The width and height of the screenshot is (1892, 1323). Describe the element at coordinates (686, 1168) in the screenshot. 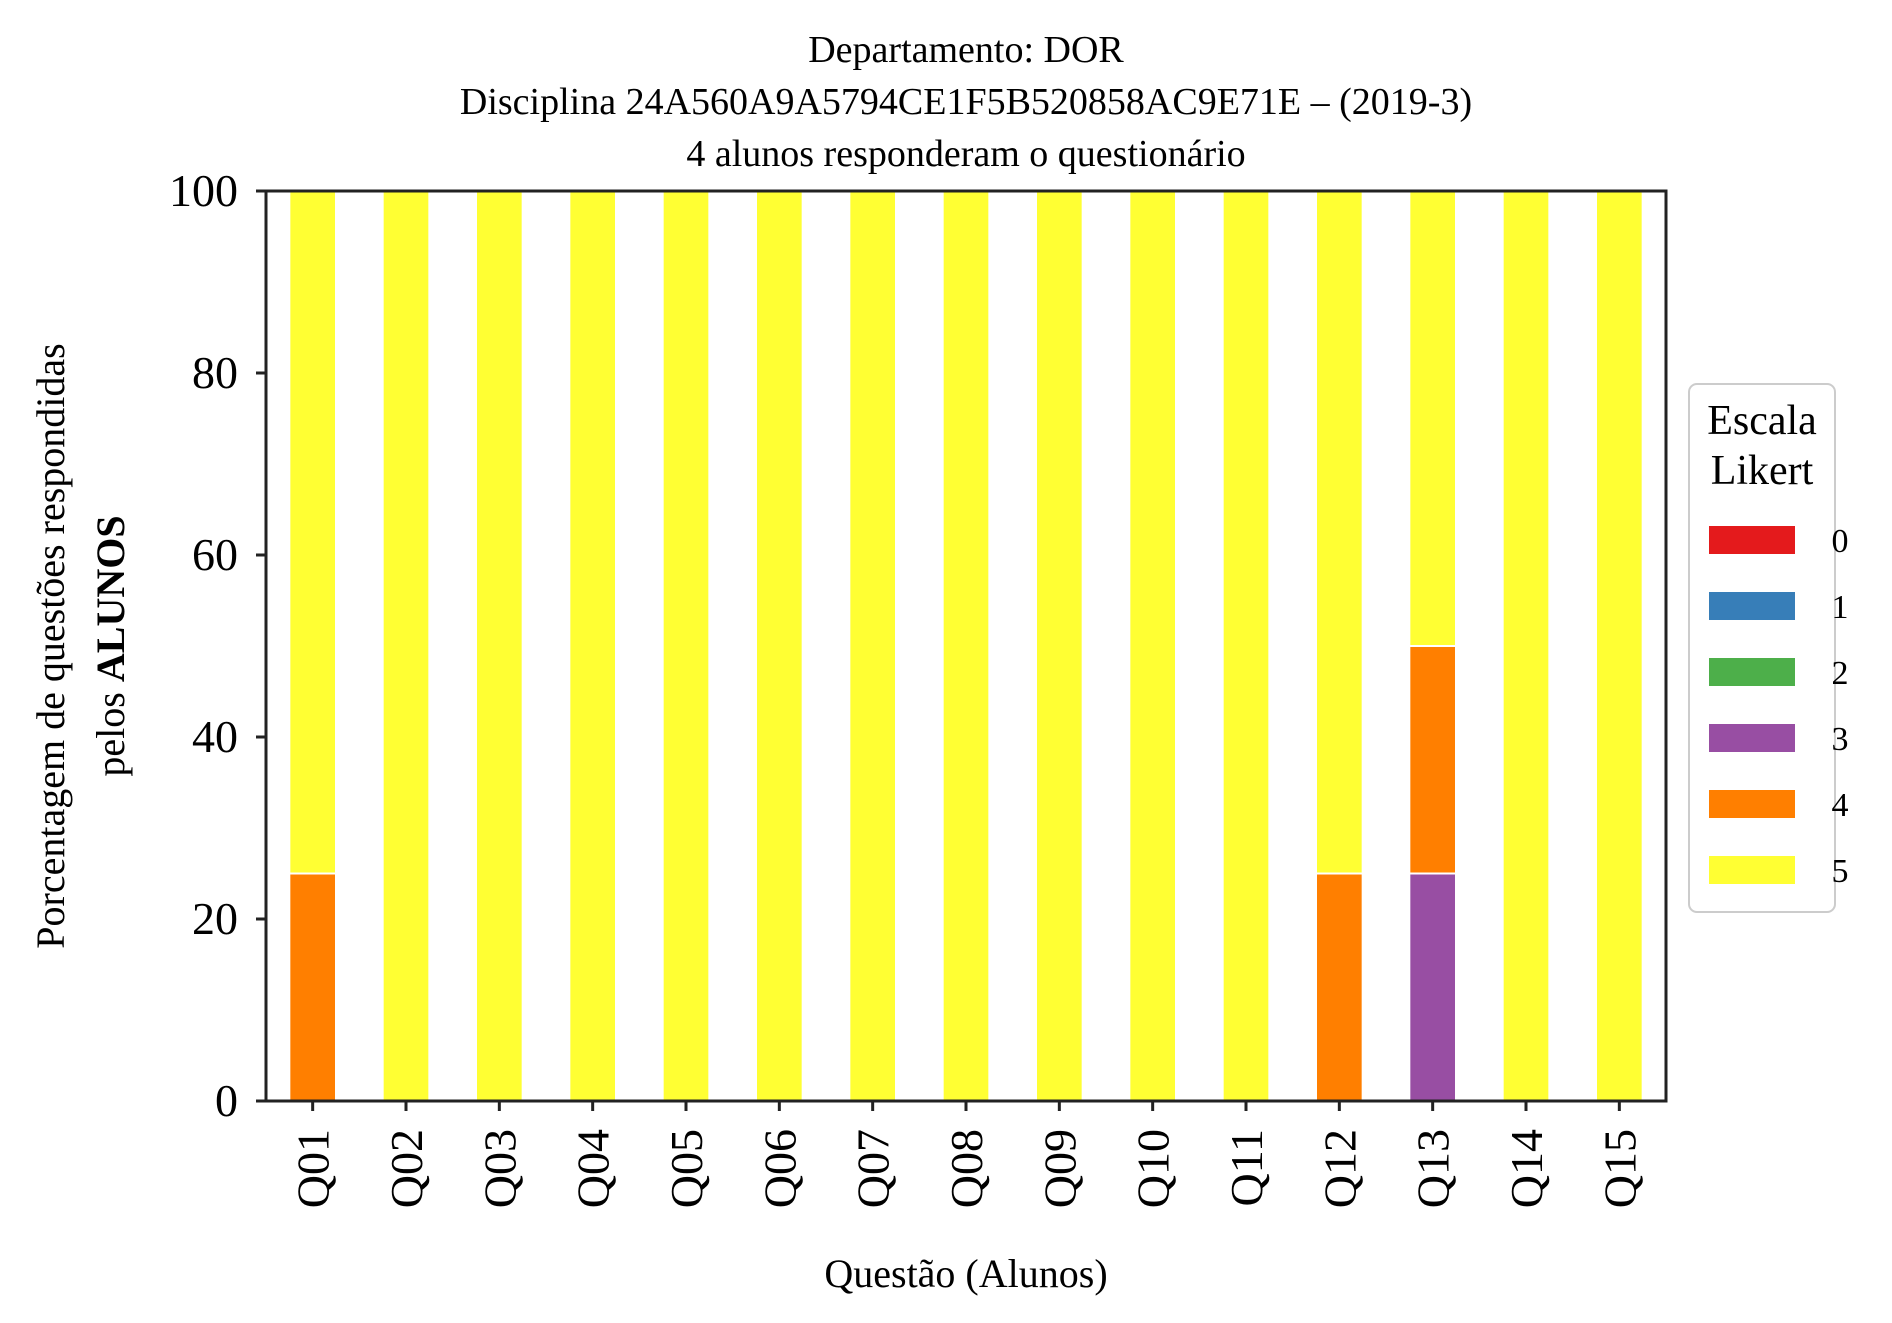

I see `x-tick-label: Q05` at that location.